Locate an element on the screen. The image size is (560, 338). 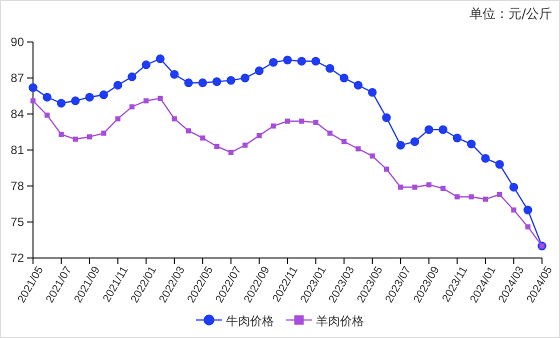
legend-label: 牛肉价格 is located at coordinates (250, 321).